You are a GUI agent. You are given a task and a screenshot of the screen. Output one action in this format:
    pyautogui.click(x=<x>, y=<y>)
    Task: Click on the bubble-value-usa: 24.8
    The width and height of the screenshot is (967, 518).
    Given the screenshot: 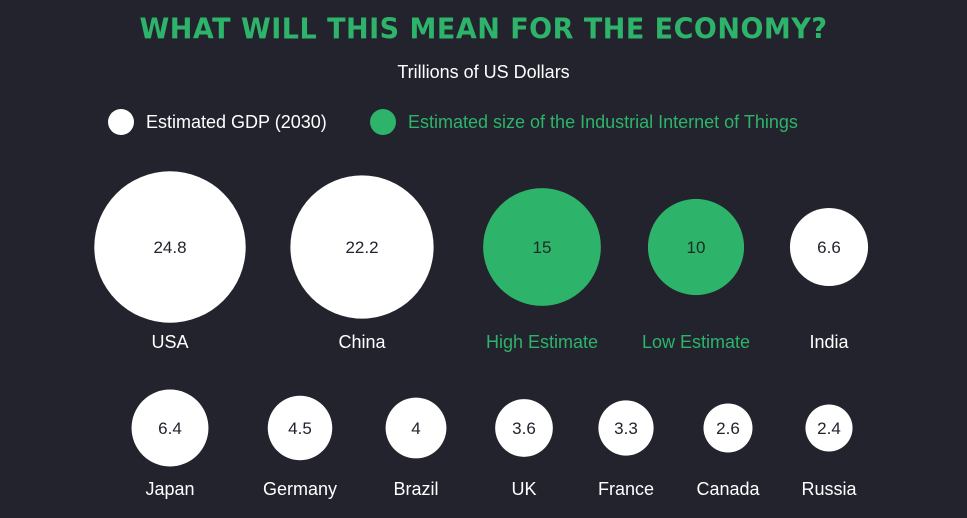 What is the action you would take?
    pyautogui.click(x=169, y=247)
    